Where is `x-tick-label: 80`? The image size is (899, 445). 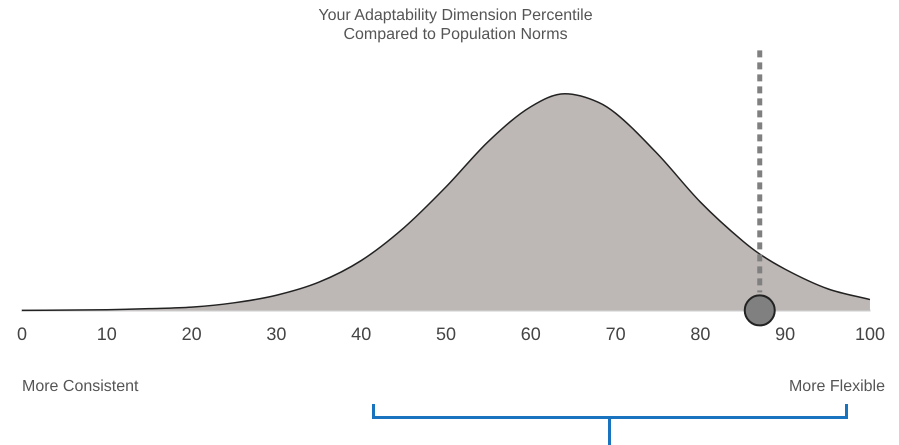 x-tick-label: 80 is located at coordinates (700, 334).